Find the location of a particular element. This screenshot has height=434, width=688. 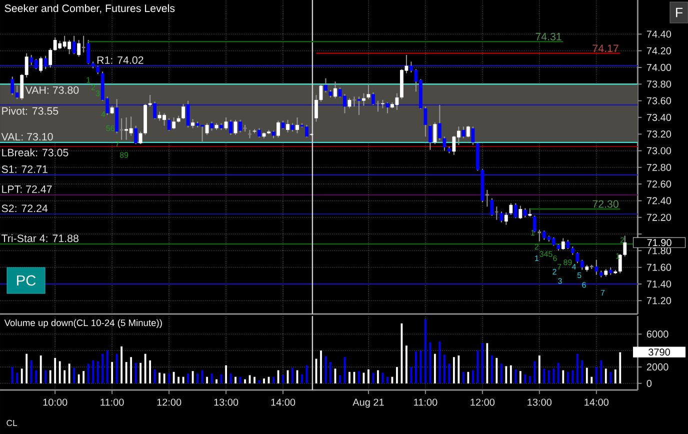

x-tick-label: 10:00 is located at coordinates (55, 402).